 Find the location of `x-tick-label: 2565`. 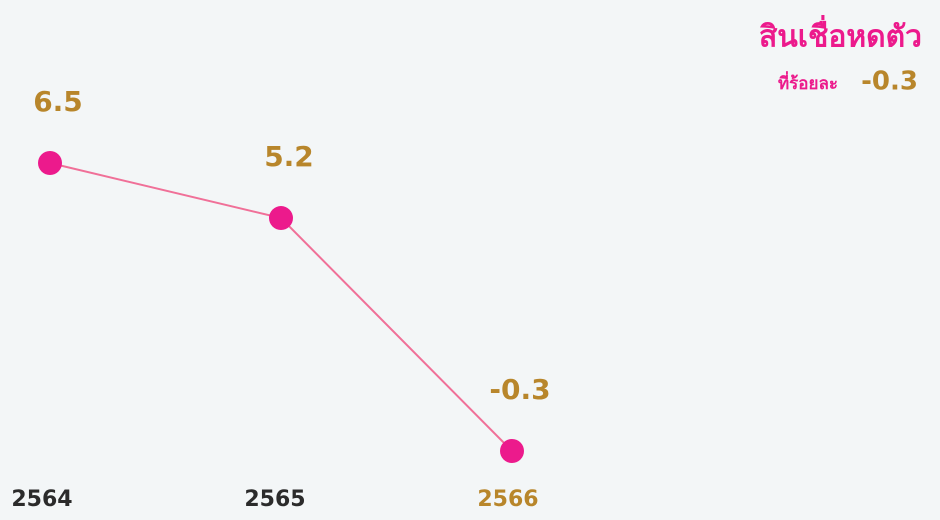

x-tick-label: 2565 is located at coordinates (274, 499).